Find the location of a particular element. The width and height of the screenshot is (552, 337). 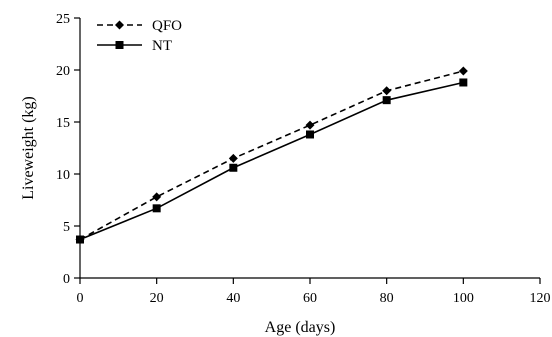

x-tick-label: 20 is located at coordinates (157, 298).